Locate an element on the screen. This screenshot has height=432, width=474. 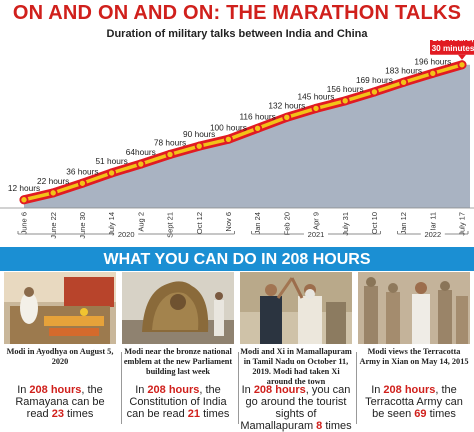
data-label: 51 hours is located at coordinates (111, 161).